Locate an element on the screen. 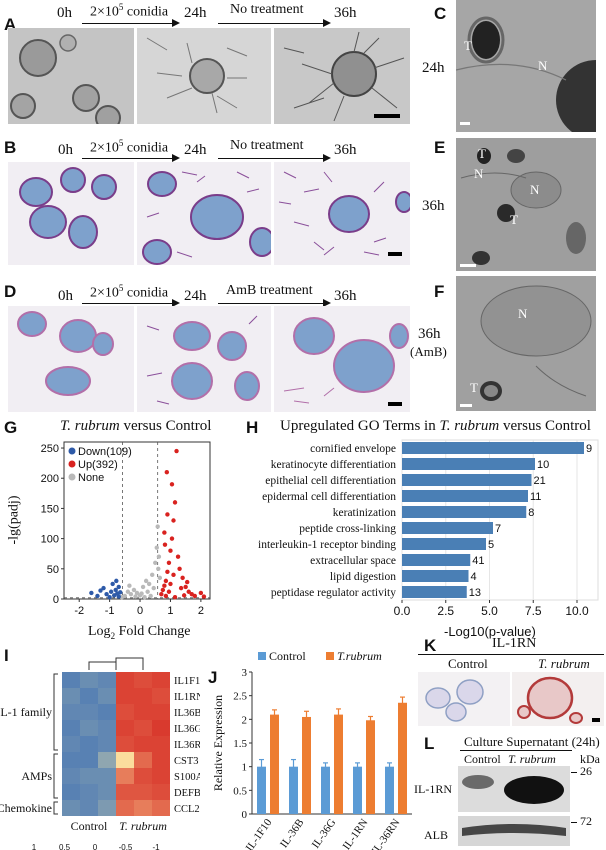 This screenshot has width=606, height=850. go-bar-count: 7 is located at coordinates (498, 529).